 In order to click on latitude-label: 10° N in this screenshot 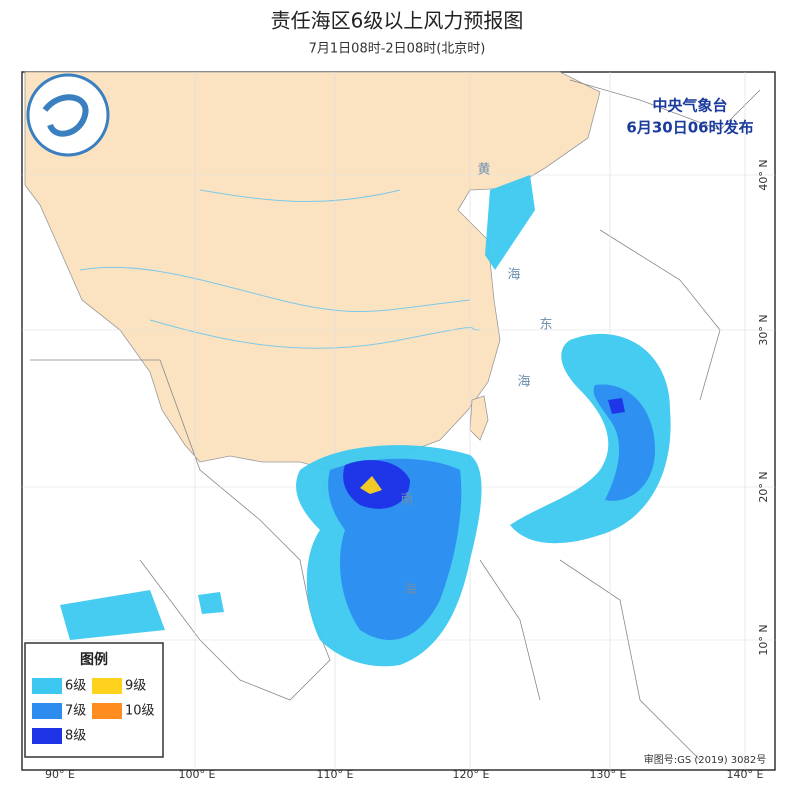, I will do `click(763, 639)`.